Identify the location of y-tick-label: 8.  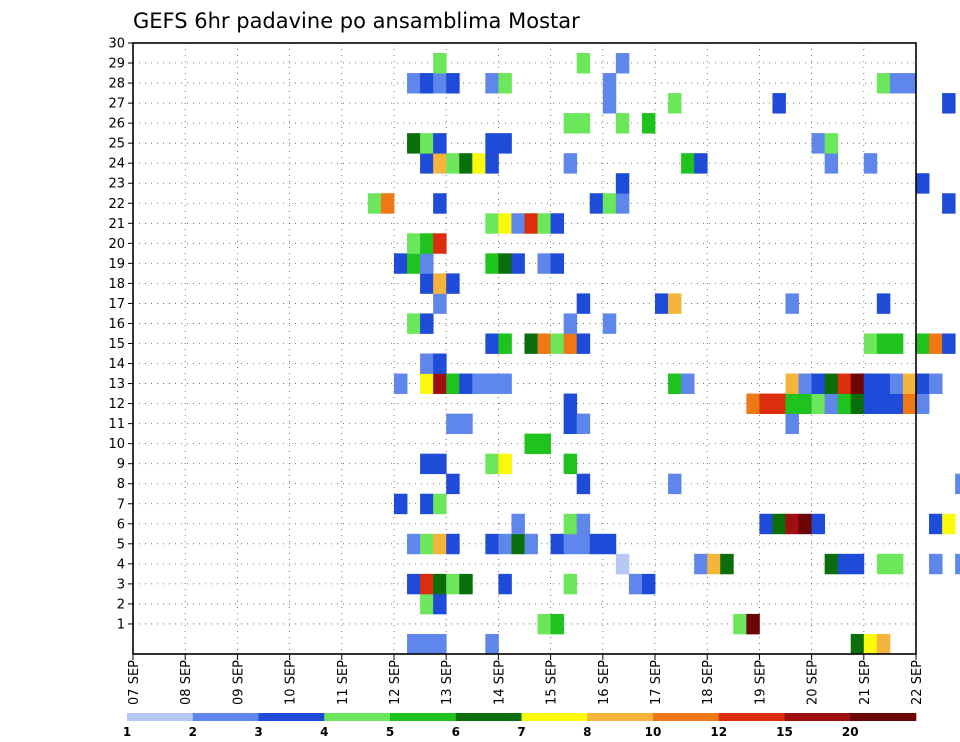
(121, 484).